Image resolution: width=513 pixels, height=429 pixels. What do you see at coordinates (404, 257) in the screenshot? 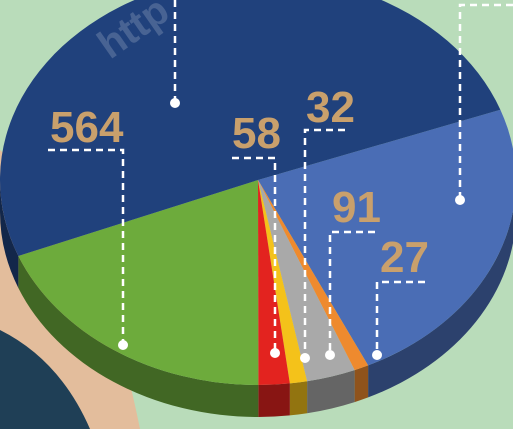
I see `value-label: 27` at bounding box center [404, 257].